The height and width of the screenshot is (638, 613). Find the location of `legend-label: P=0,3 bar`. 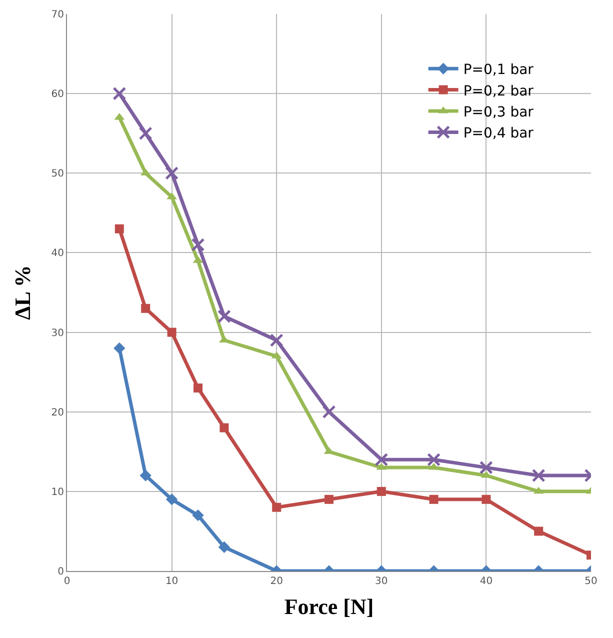

legend-label: P=0,3 bar is located at coordinates (498, 112).